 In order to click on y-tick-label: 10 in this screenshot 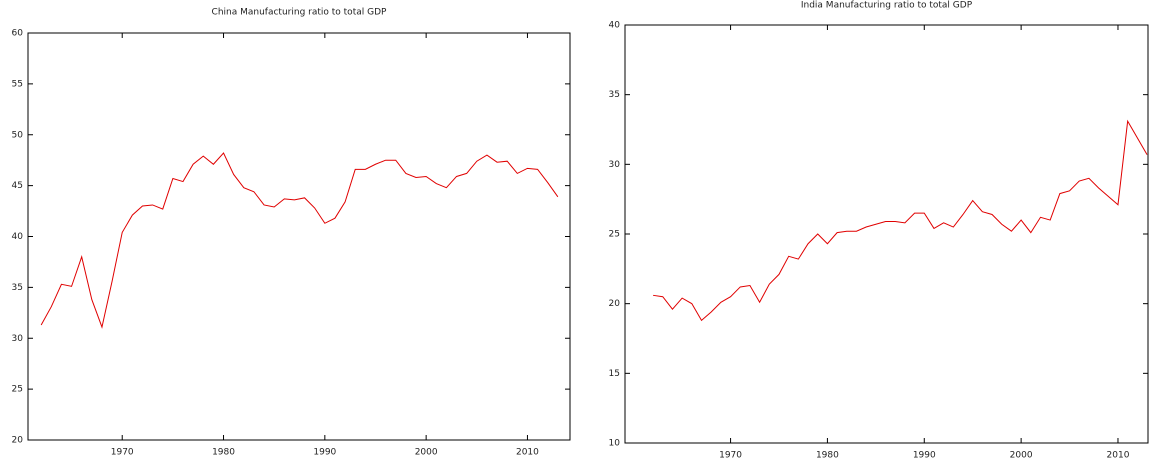, I will do `click(615, 444)`.